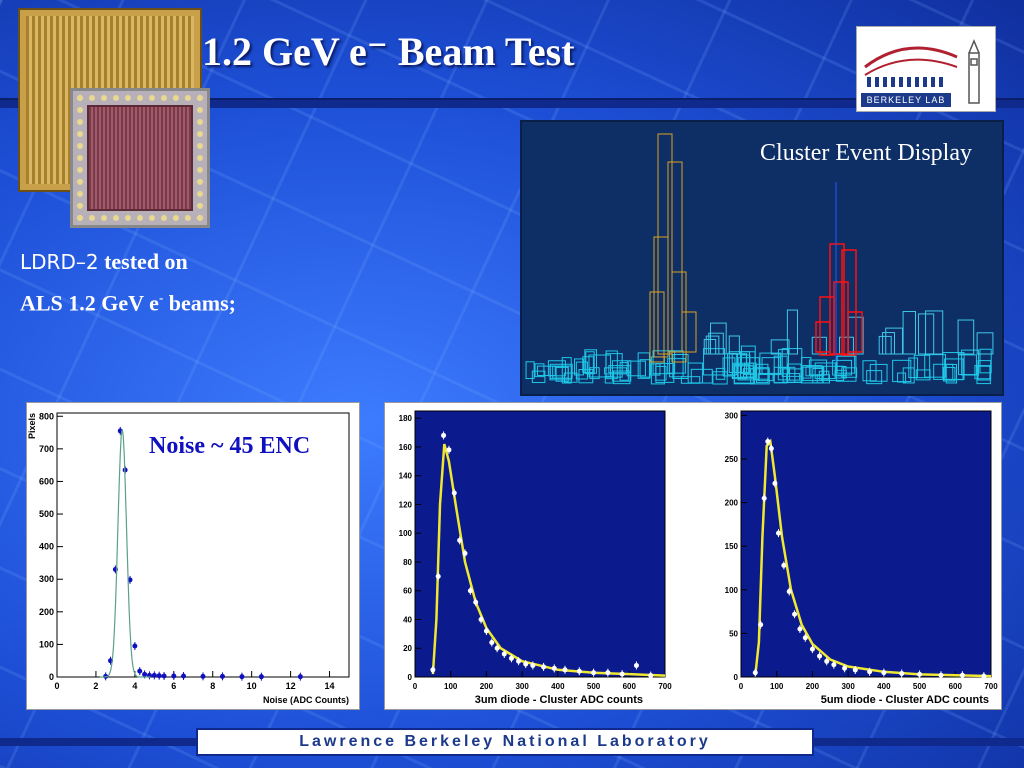 This screenshot has height=768, width=1024. What do you see at coordinates (140, 158) in the screenshot?
I see `chip-bond-pads` at bounding box center [140, 158].